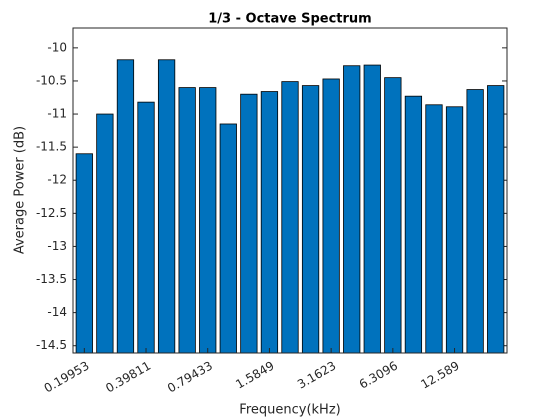 The width and height of the screenshot is (560, 420). Describe the element at coordinates (51, 213) in the screenshot. I see `y-tick-label: -12.5` at that location.